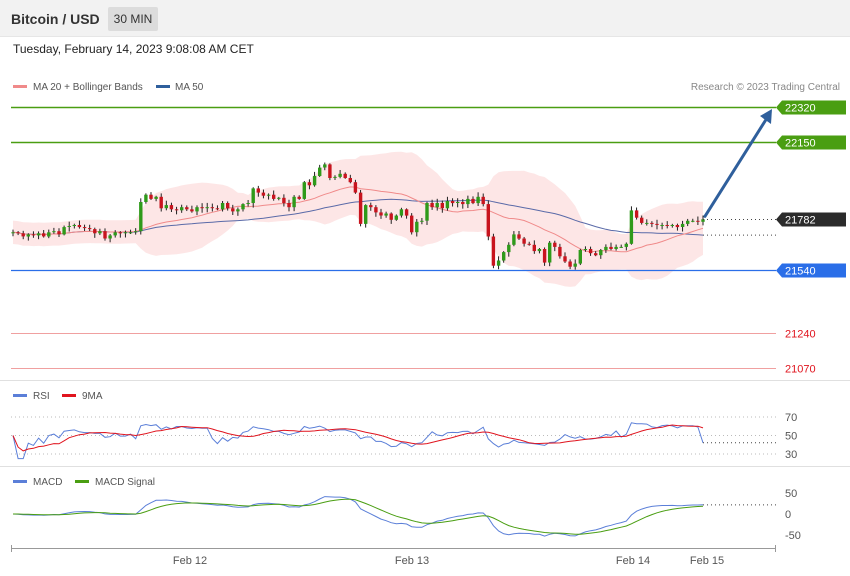 The width and height of the screenshot is (850, 576). What do you see at coordinates (800, 370) in the screenshot?
I see `level-label: 21070` at bounding box center [800, 370].